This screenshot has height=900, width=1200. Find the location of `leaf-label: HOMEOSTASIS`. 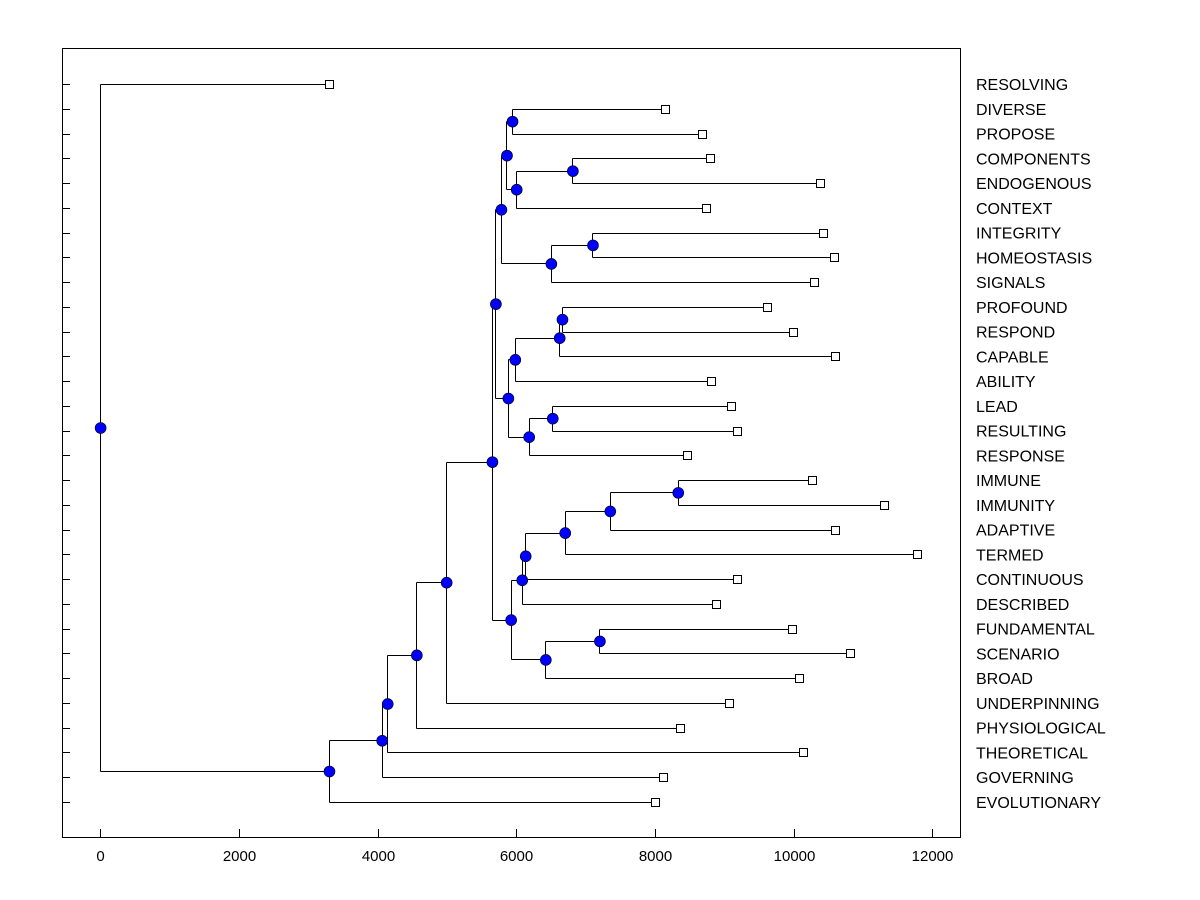

leaf-label: HOMEOSTASIS is located at coordinates (1034, 258).